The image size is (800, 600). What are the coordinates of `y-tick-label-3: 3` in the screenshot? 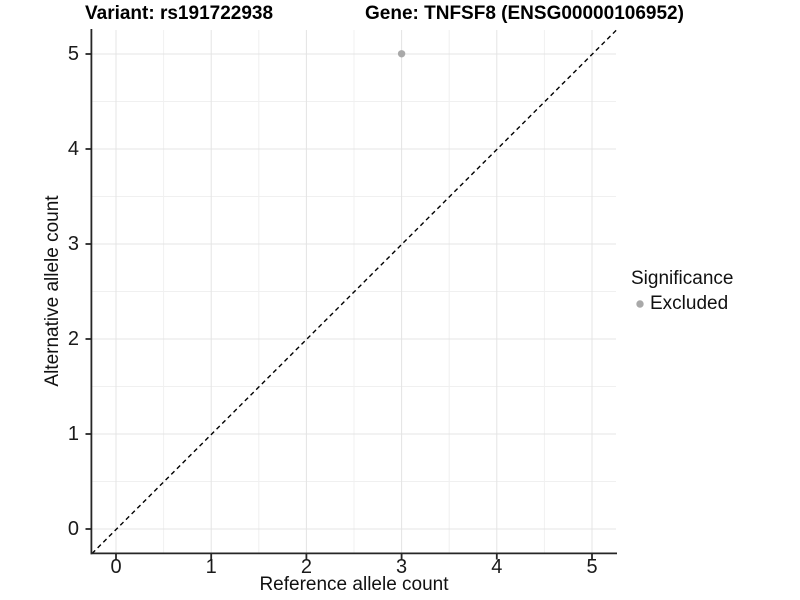 It's located at (73, 244).